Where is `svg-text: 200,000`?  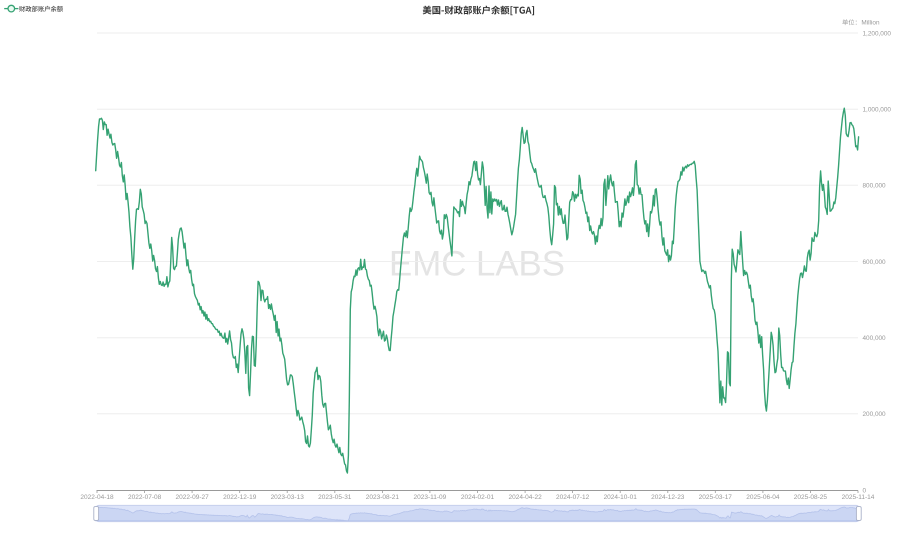
svg-text: 200,000 is located at coordinates (875, 414).